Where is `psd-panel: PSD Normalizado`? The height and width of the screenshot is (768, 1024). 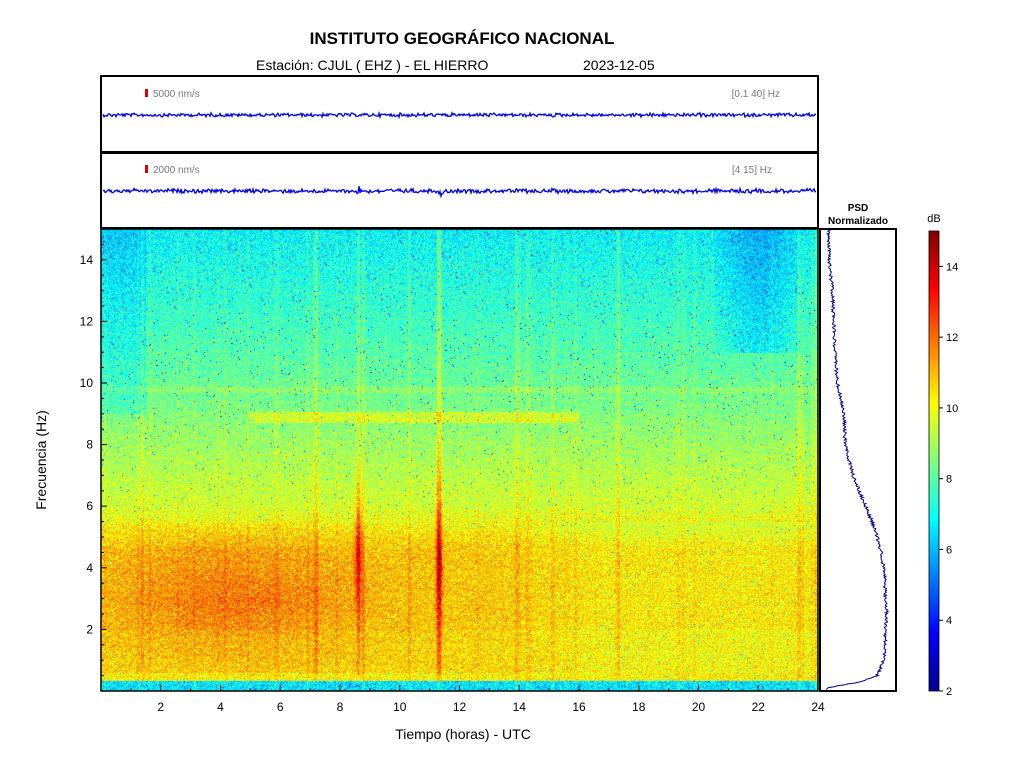 psd-panel: PSD Normalizado is located at coordinates (858, 447).